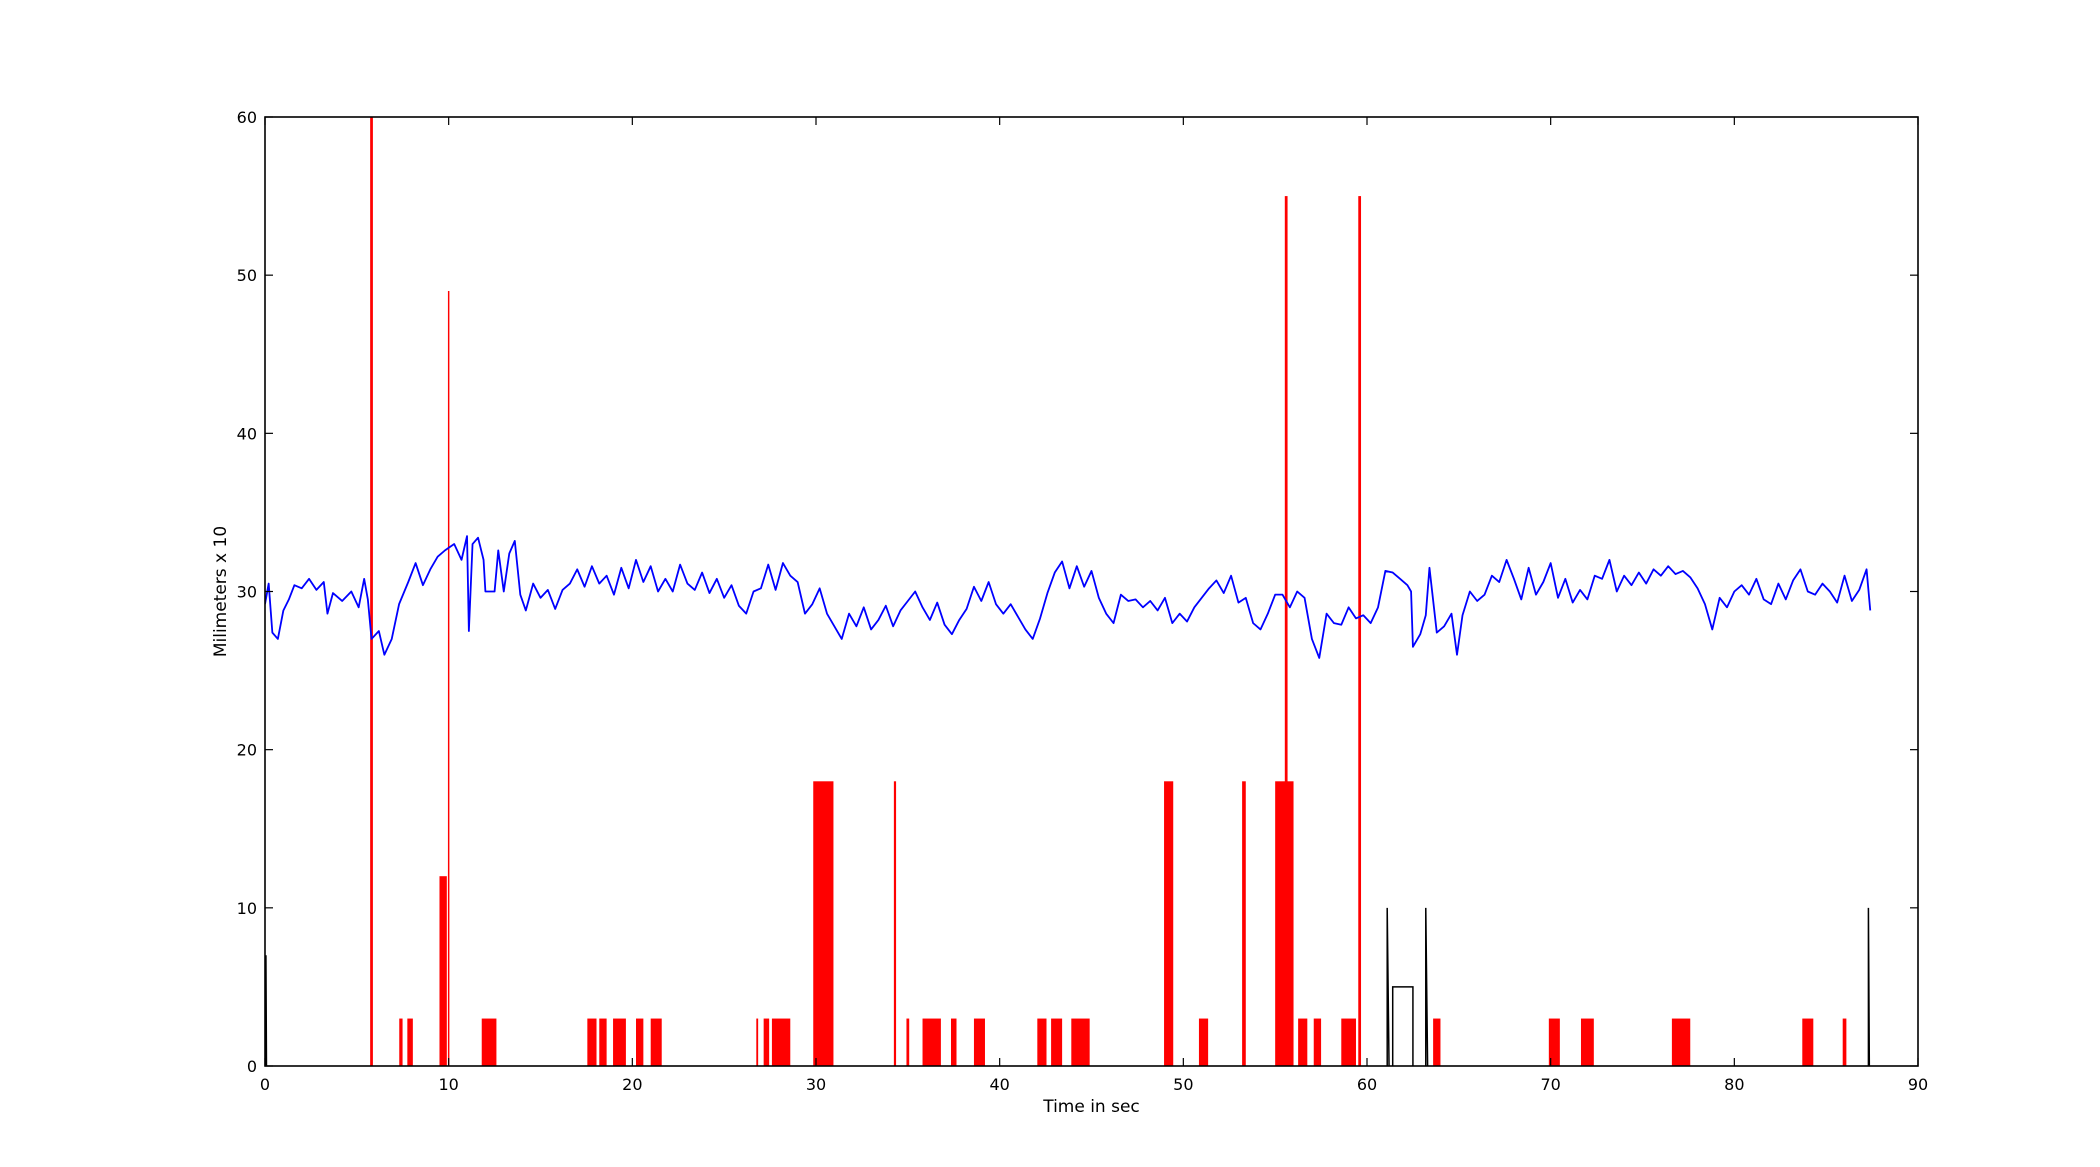  What do you see at coordinates (221, 591) in the screenshot?
I see `y-axis-label: Milimeters x 10` at bounding box center [221, 591].